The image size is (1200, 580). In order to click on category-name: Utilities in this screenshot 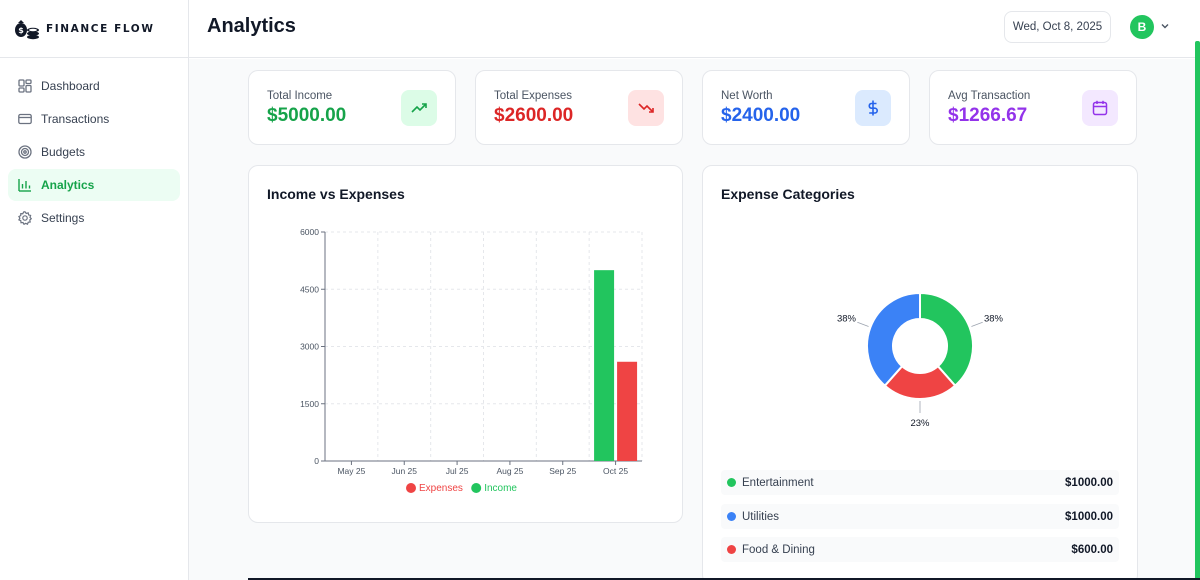, I will do `click(761, 516)`.